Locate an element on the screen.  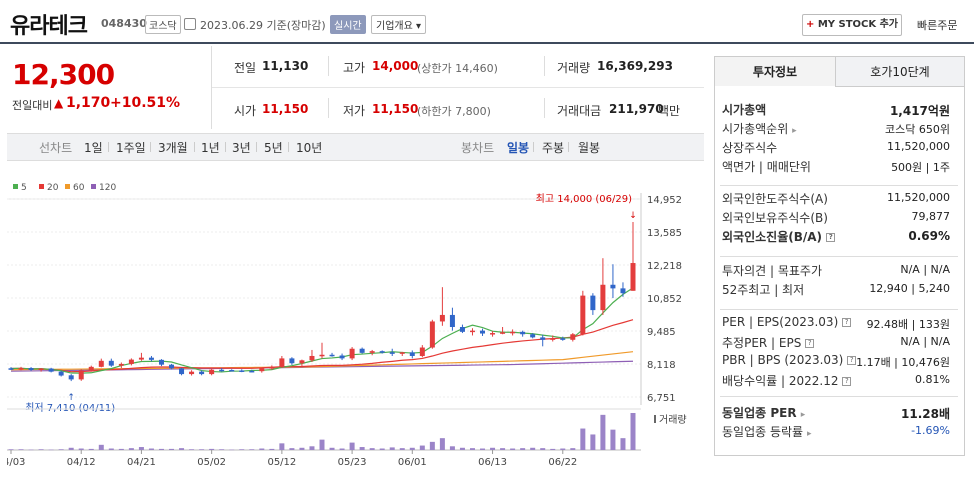
info-label-text: 외국인소진율(B/A) is located at coordinates (772, 237).